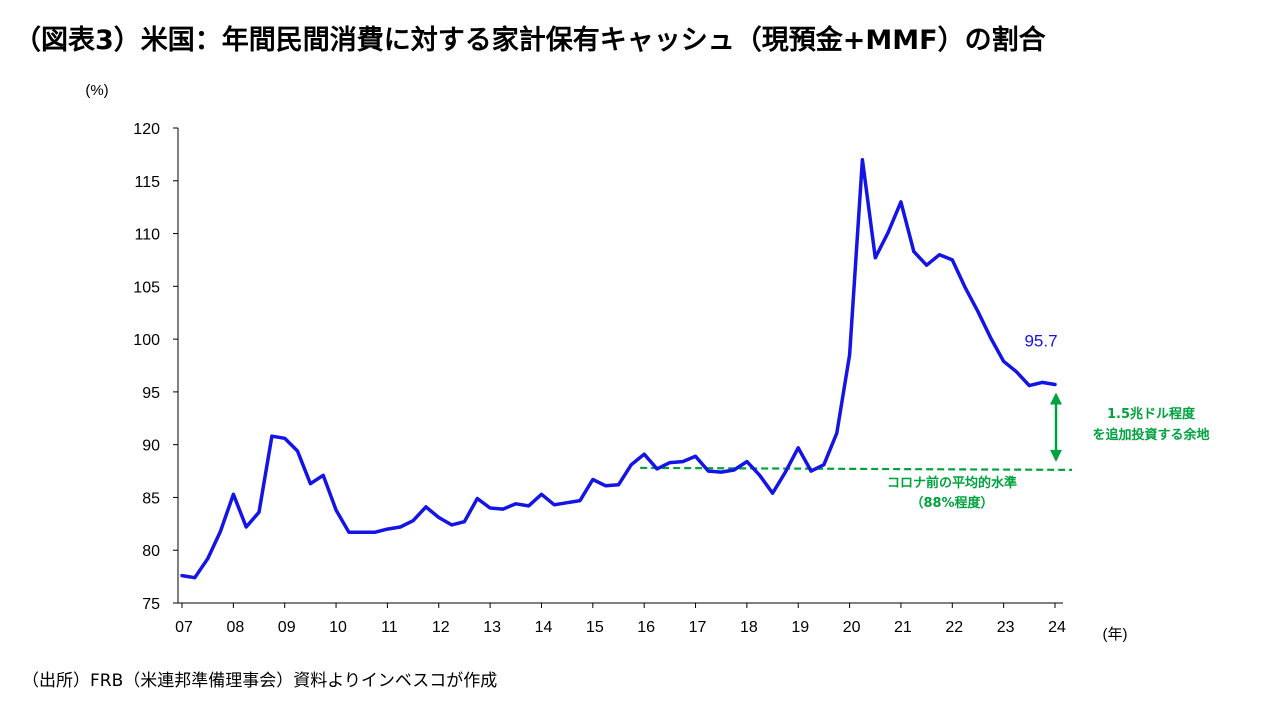 The image size is (1280, 720). I want to click on y-tick-label: 110, so click(147, 235).